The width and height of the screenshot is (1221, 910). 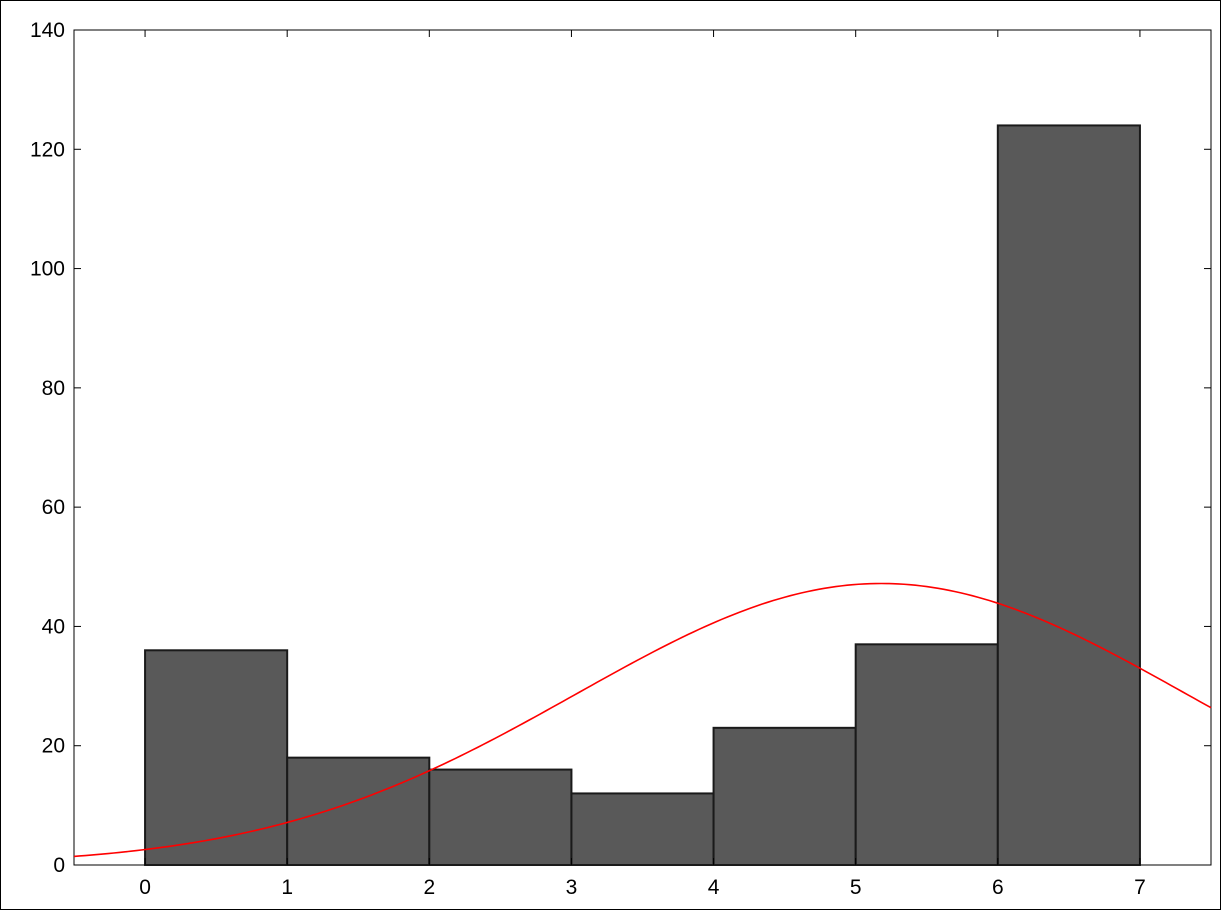 I want to click on x-tick-label: 0, so click(x=145, y=887).